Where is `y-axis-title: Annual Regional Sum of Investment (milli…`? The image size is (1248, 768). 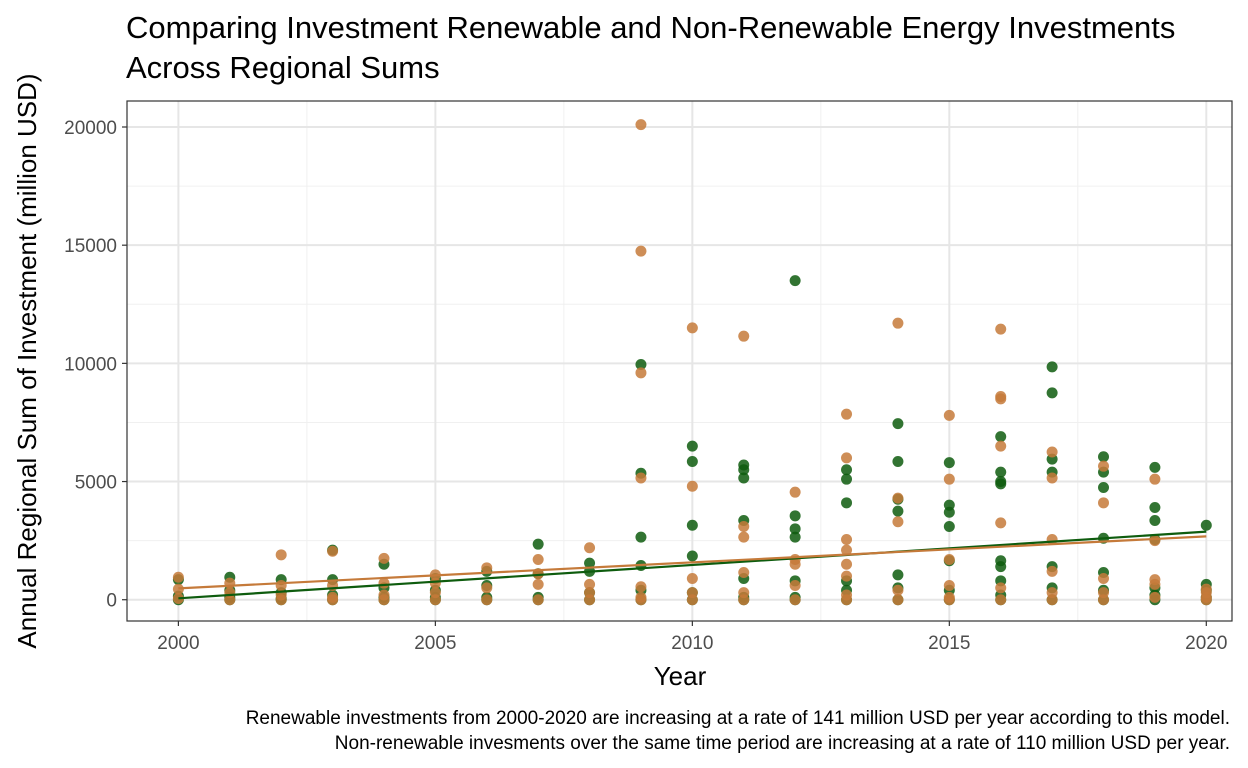
y-axis-title: Annual Regional Sum of Investment (milli… is located at coordinates (27, 360).